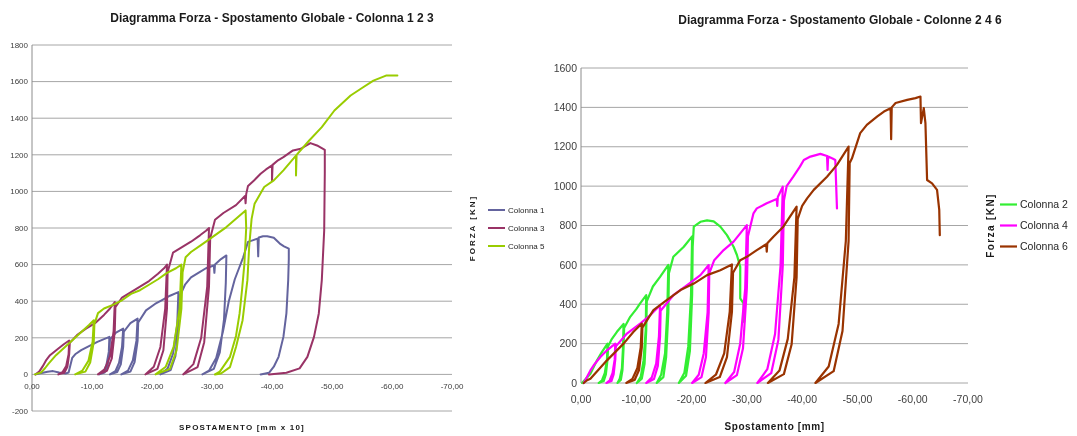 This screenshot has height=436, width=1077. Describe the element at coordinates (242, 427) in the screenshot. I see `x-axis-title: SPOSTAMENTO [mm x 10]` at that location.